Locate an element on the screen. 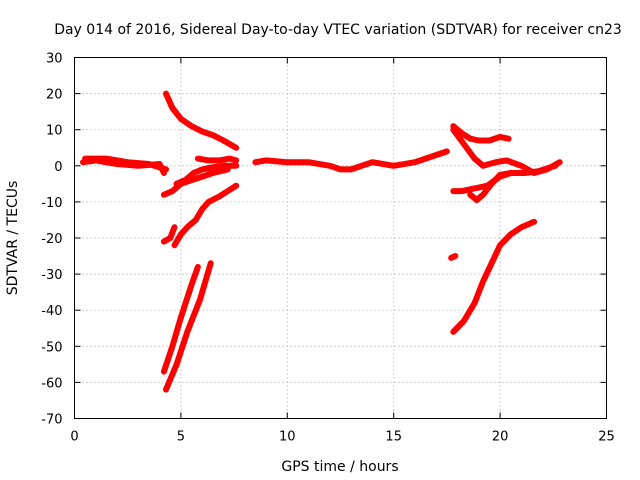  y-tick-label: -20 is located at coordinates (51, 239).